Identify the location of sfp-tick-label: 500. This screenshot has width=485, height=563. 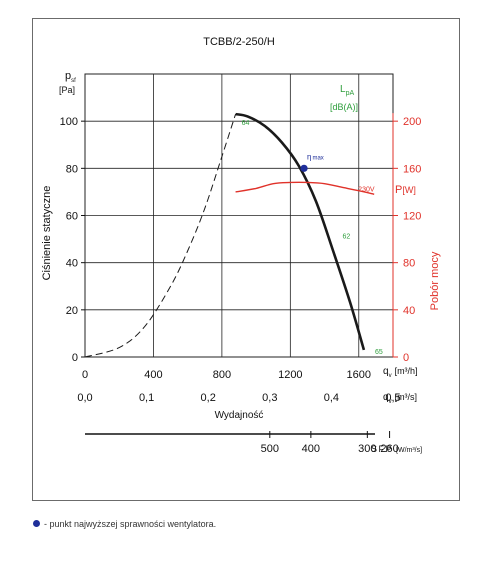
(270, 449).